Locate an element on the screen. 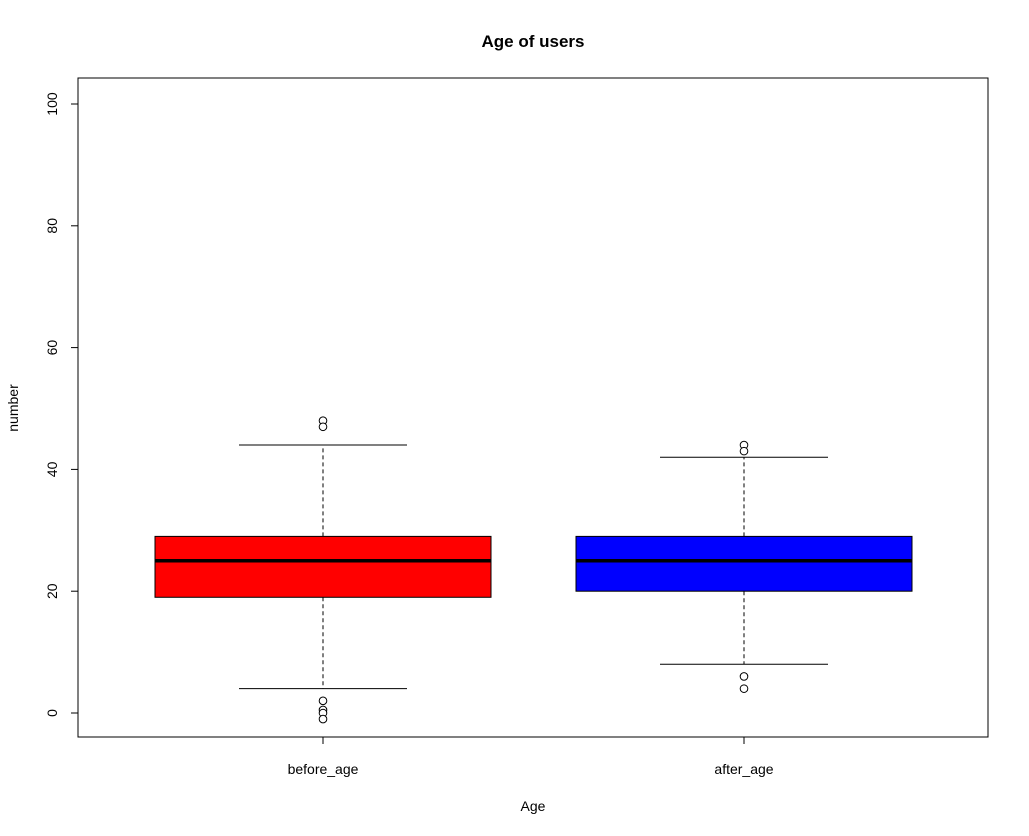 The height and width of the screenshot is (836, 1029). y-axis: 0 20 40 60 80 100 is located at coordinates (61, 404).